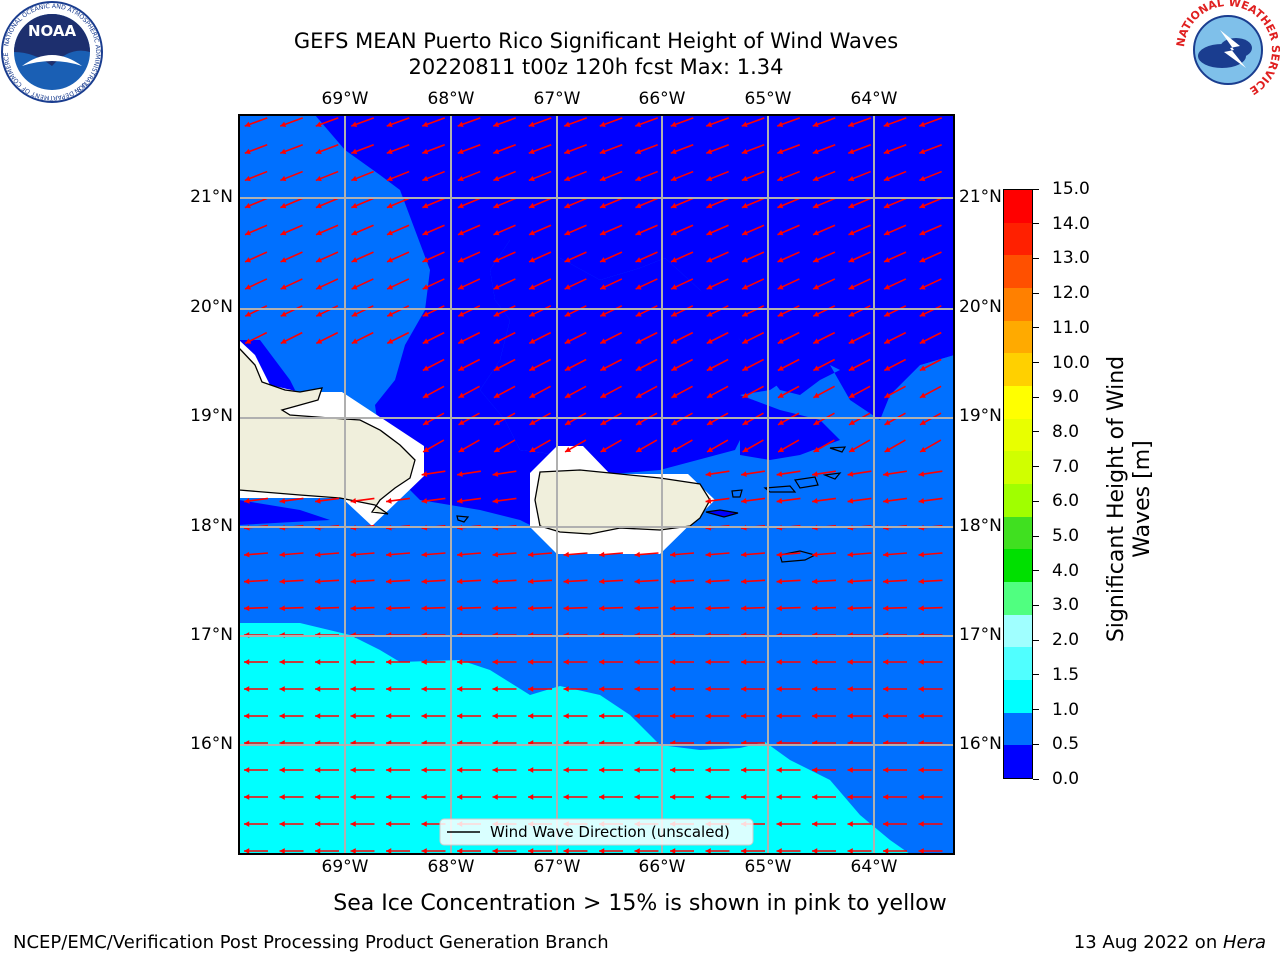  Describe the element at coordinates (1071, 362) in the screenshot. I see `colorbar-tick-label: 10.0` at that location.